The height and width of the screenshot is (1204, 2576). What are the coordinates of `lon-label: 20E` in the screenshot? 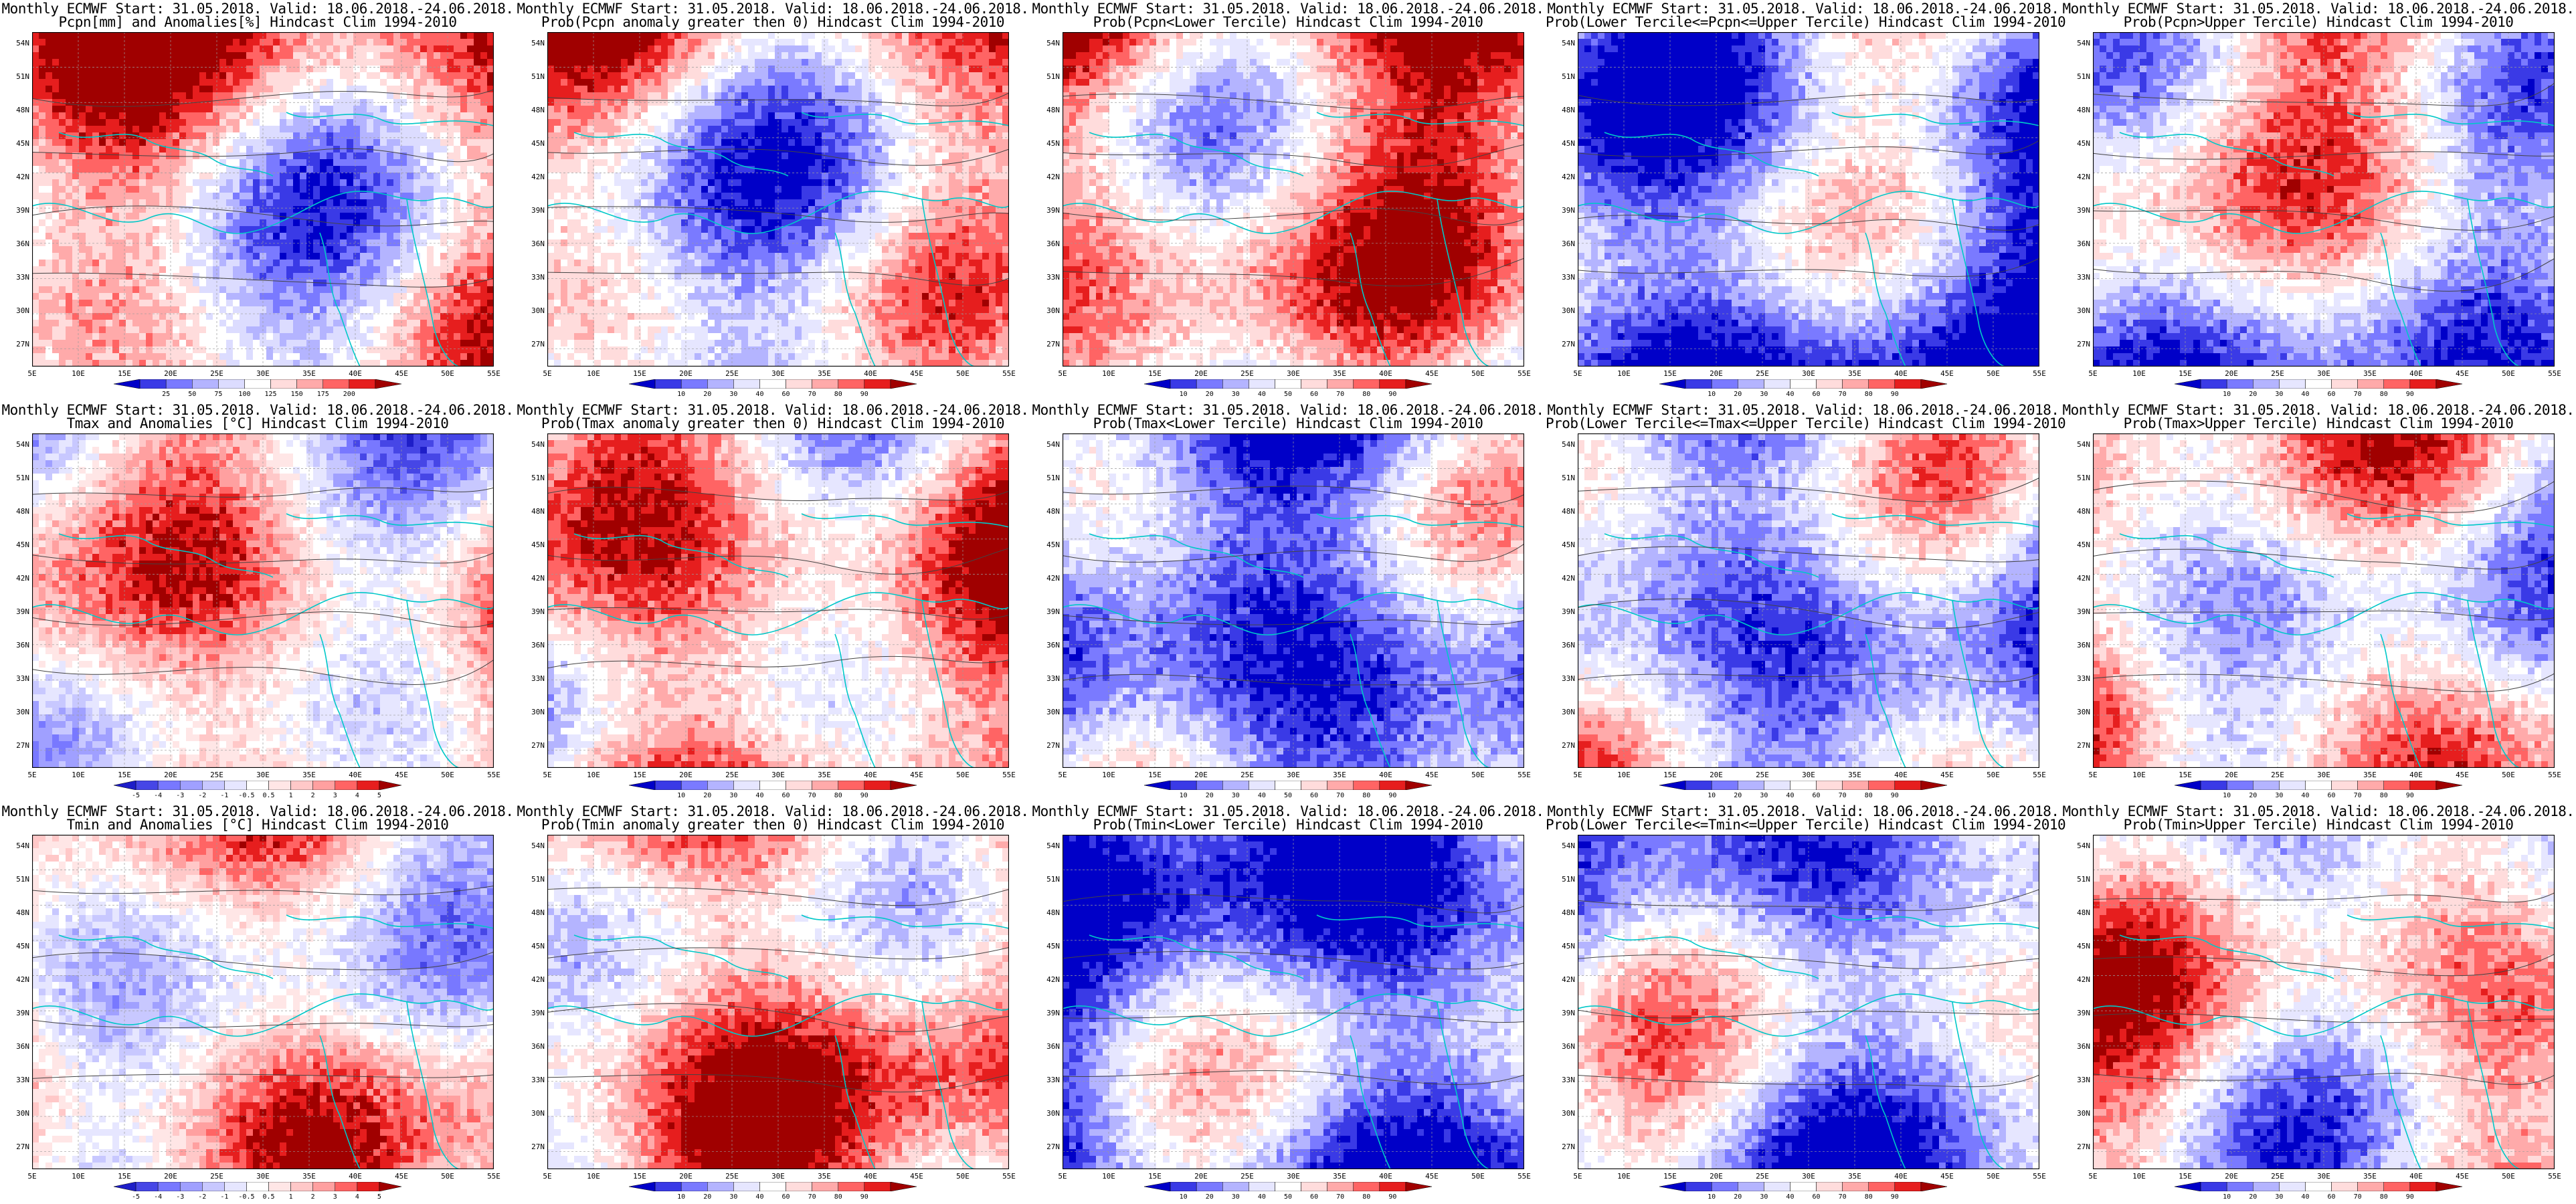 It's located at (170, 373).